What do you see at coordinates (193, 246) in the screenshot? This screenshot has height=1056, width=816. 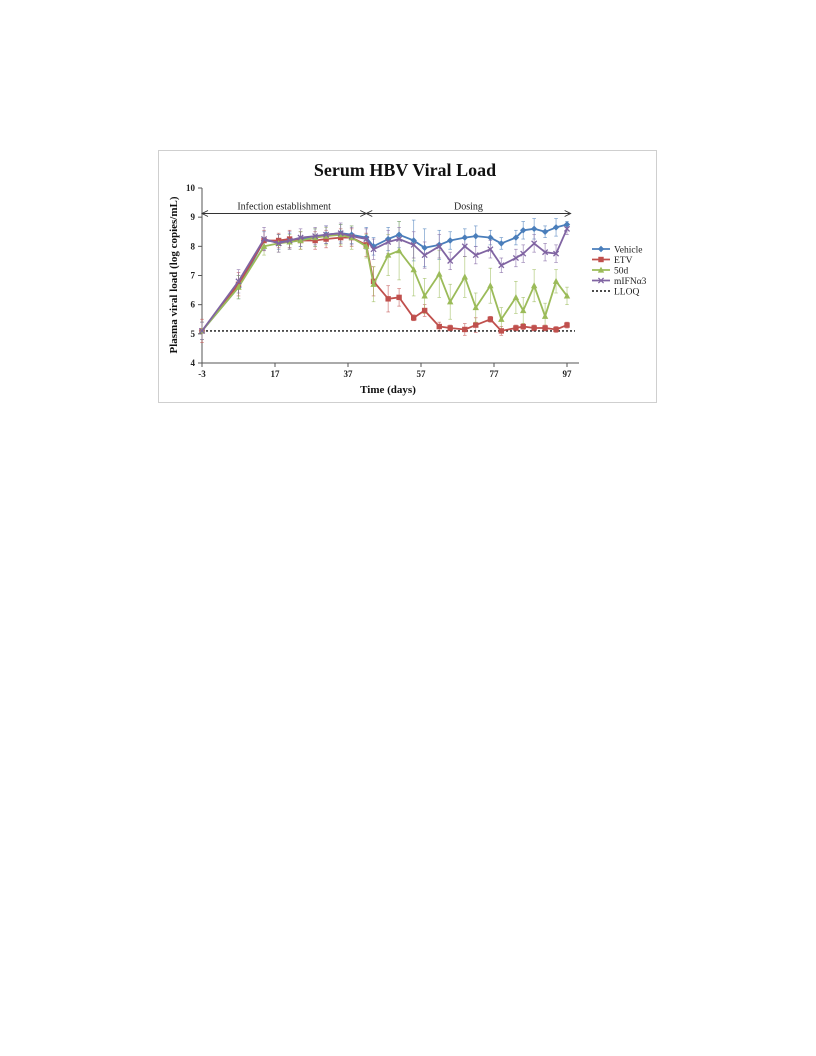 I see `y-tick-label: 8` at bounding box center [193, 246].